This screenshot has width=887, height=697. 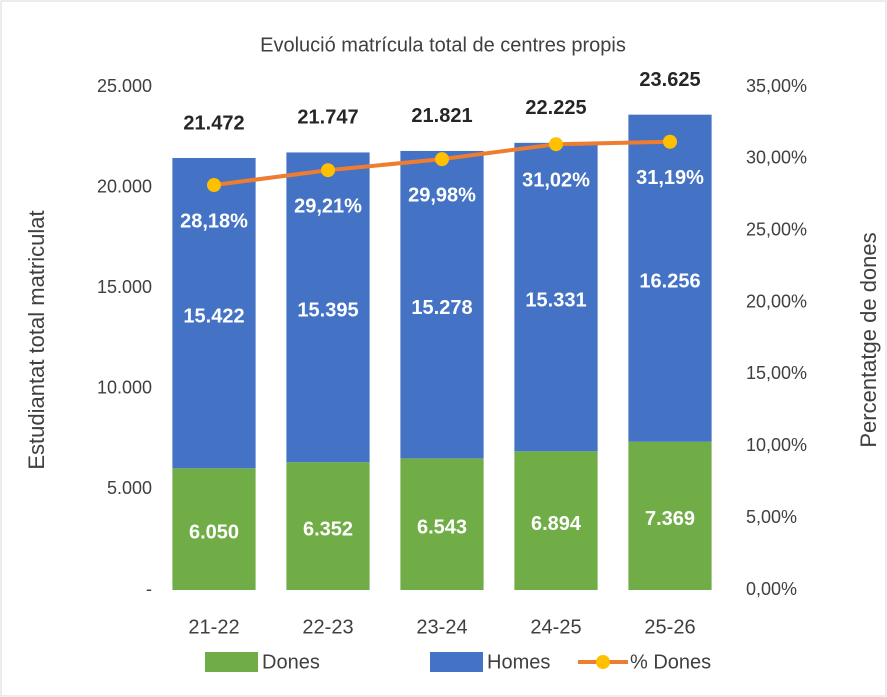 I want to click on data-label: 15.278, so click(x=441, y=308).